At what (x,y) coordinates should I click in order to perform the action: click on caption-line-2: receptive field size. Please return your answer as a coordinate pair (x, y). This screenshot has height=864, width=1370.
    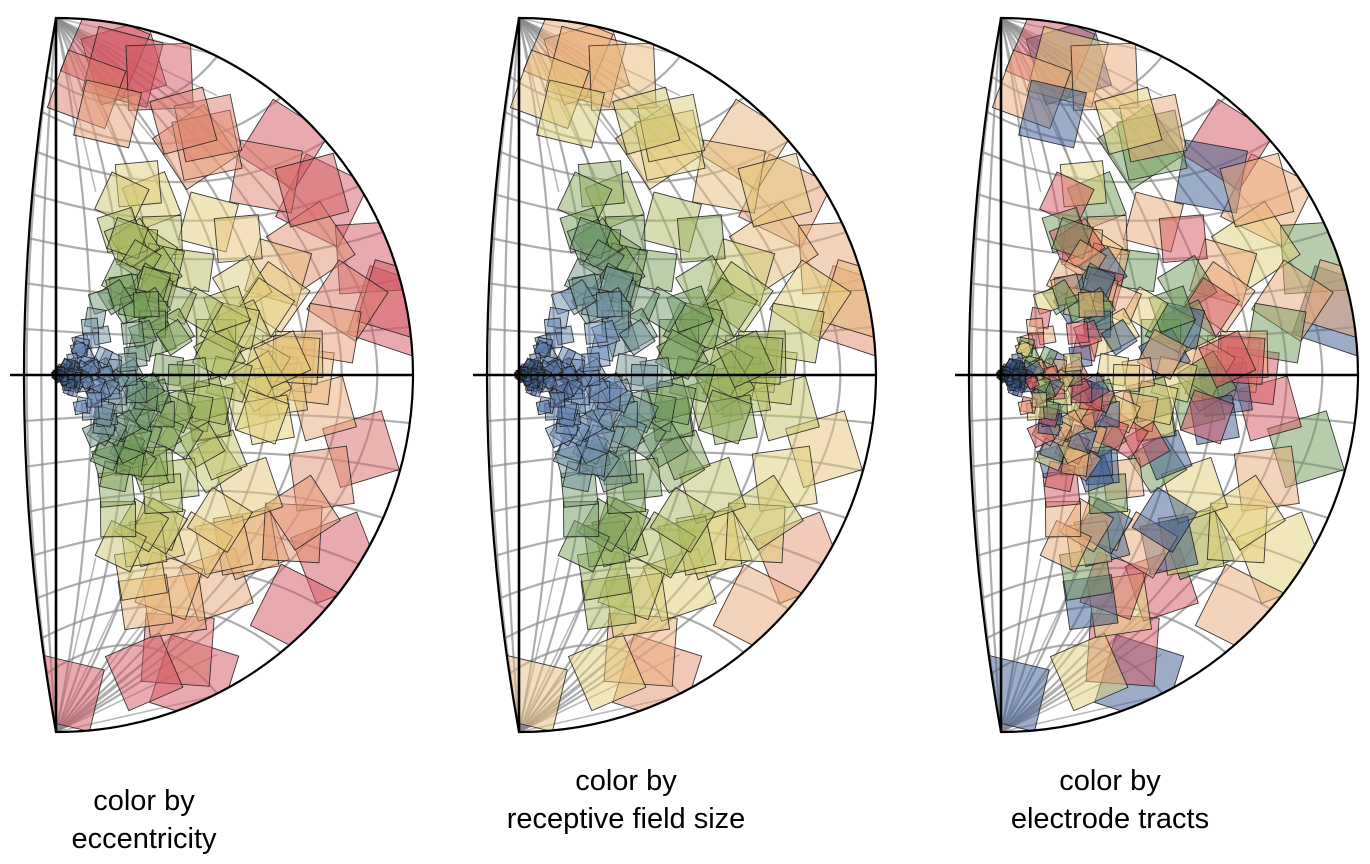
    Looking at the image, I should click on (626, 819).